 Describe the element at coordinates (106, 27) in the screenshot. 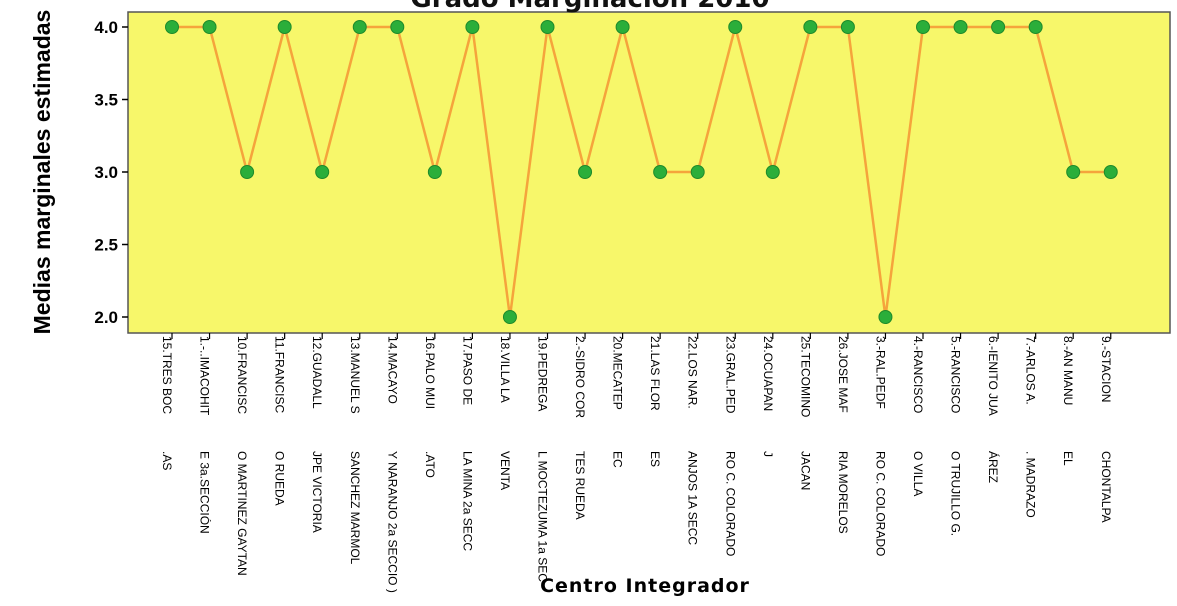

I see `y-tick-label: 4.0` at that location.